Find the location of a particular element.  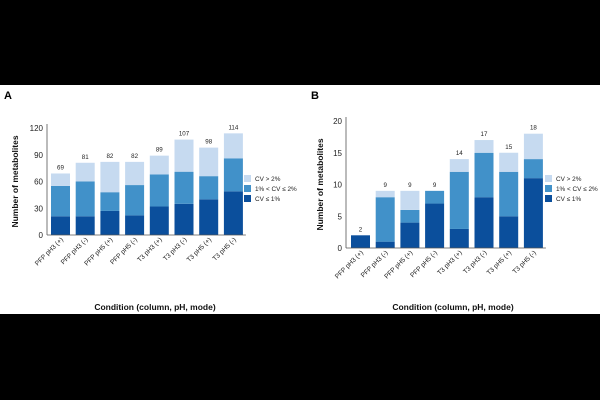

chart1-data-label-2: 82 is located at coordinates (109, 156).